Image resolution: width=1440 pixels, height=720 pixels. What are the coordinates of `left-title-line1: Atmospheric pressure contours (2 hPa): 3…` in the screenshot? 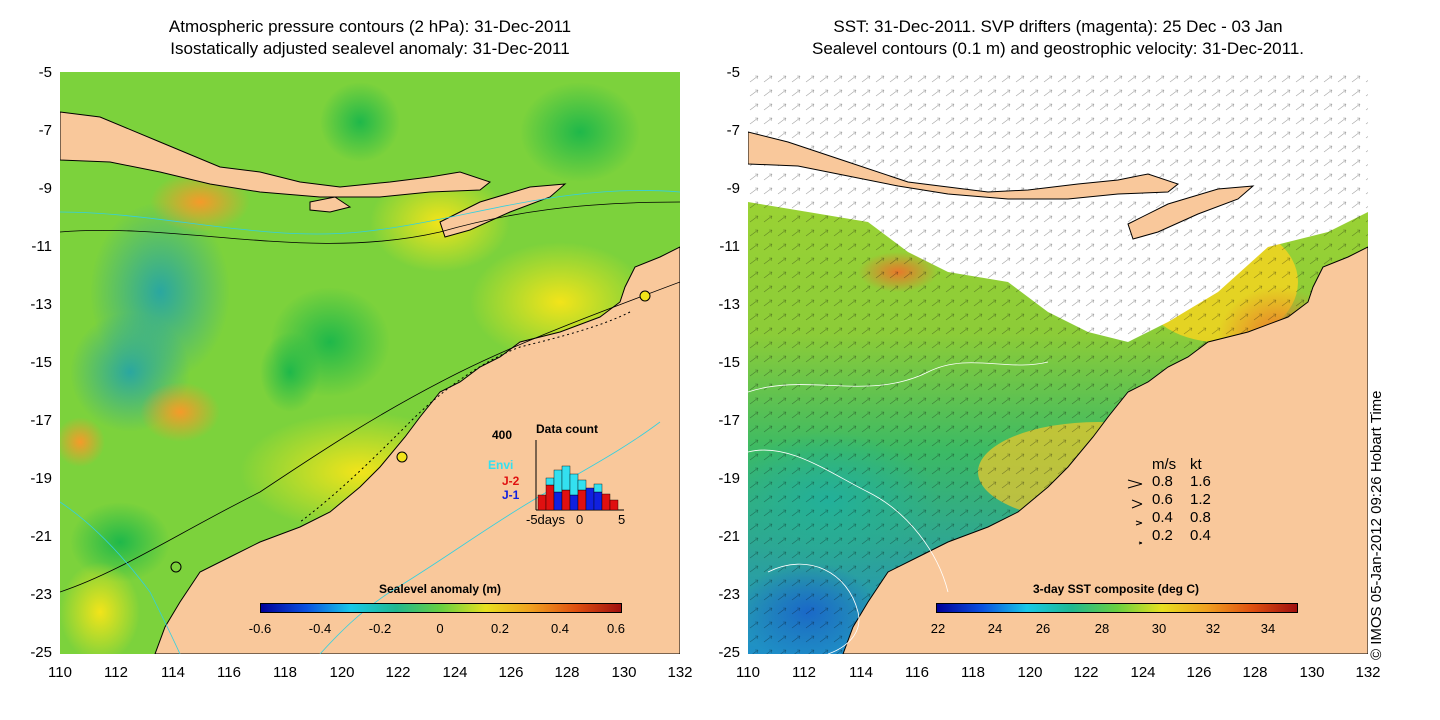 It's located at (370, 26).